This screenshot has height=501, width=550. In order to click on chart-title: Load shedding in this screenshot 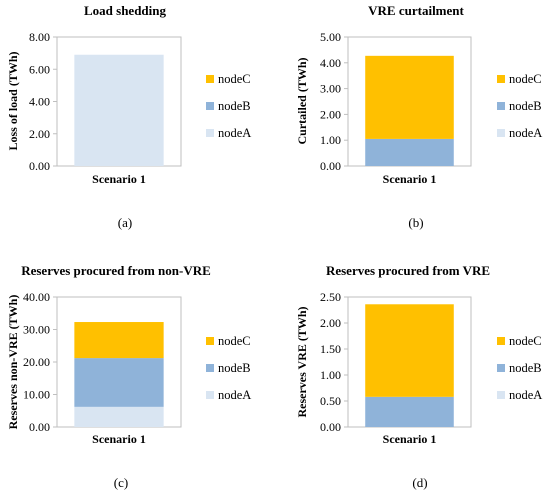, I will do `click(125, 10)`.